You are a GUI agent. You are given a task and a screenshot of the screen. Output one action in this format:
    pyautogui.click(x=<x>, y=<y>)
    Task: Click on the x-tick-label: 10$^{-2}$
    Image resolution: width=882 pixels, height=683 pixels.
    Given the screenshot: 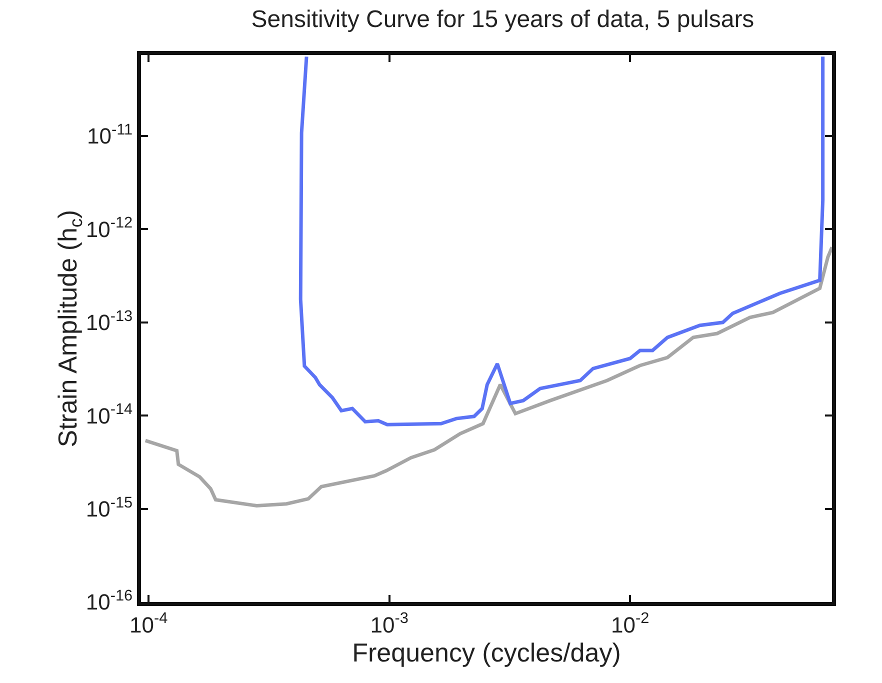 What is the action you would take?
    pyautogui.click(x=630, y=624)
    